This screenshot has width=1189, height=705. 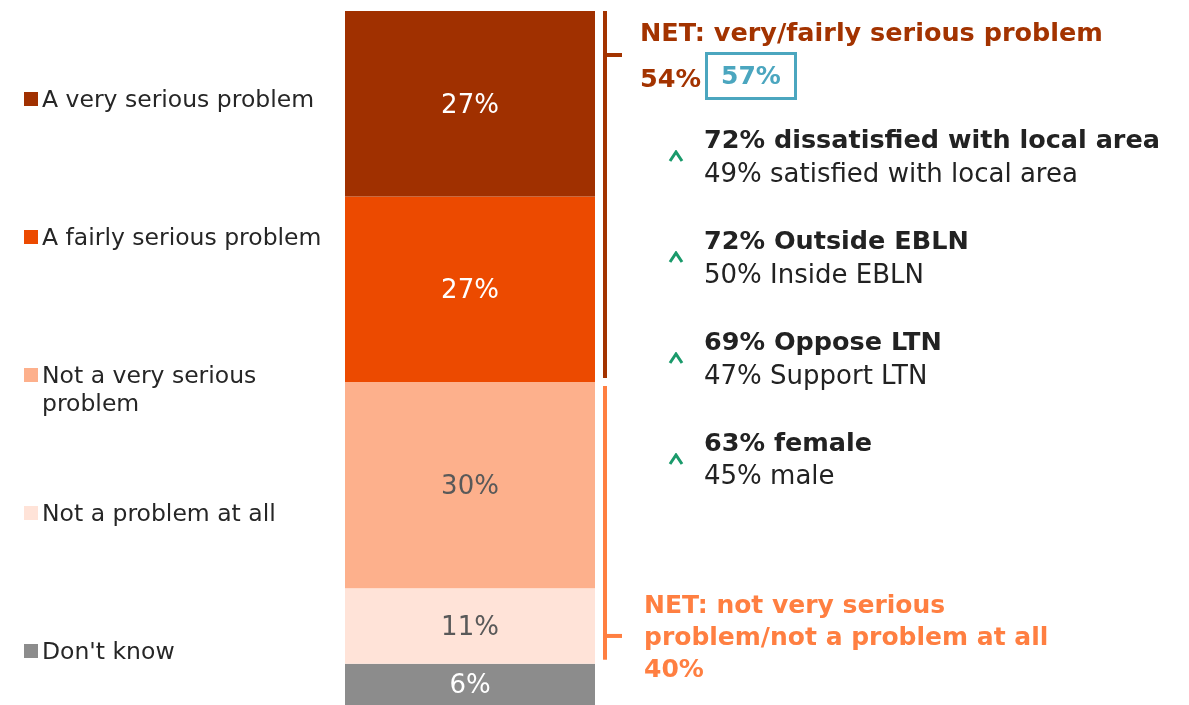 What do you see at coordinates (159, 513) in the screenshot?
I see `legend-label: Not a problem at all` at bounding box center [159, 513].